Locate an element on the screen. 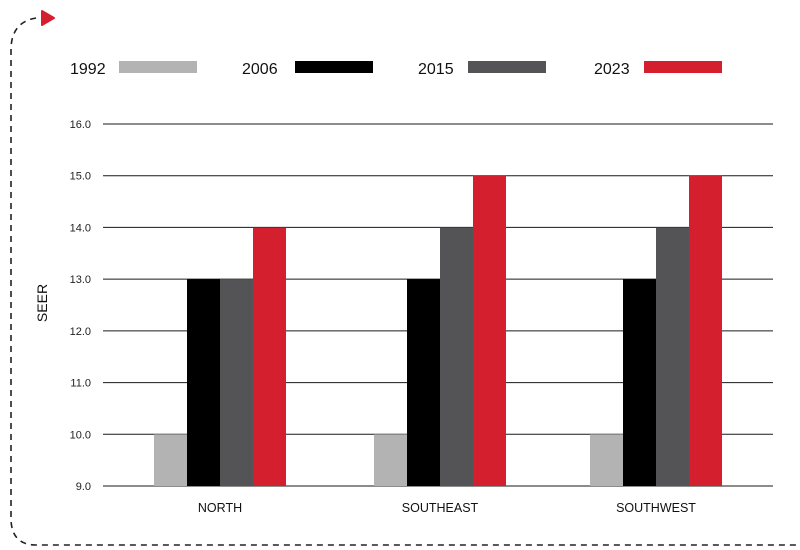  bar-2006-southwest is located at coordinates (639, 382).